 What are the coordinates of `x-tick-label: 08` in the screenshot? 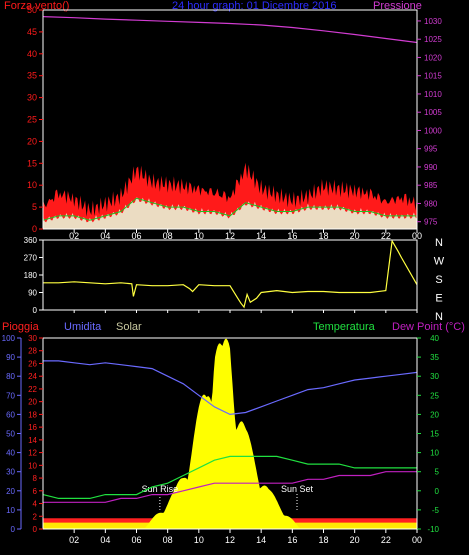 It's located at (168, 540).